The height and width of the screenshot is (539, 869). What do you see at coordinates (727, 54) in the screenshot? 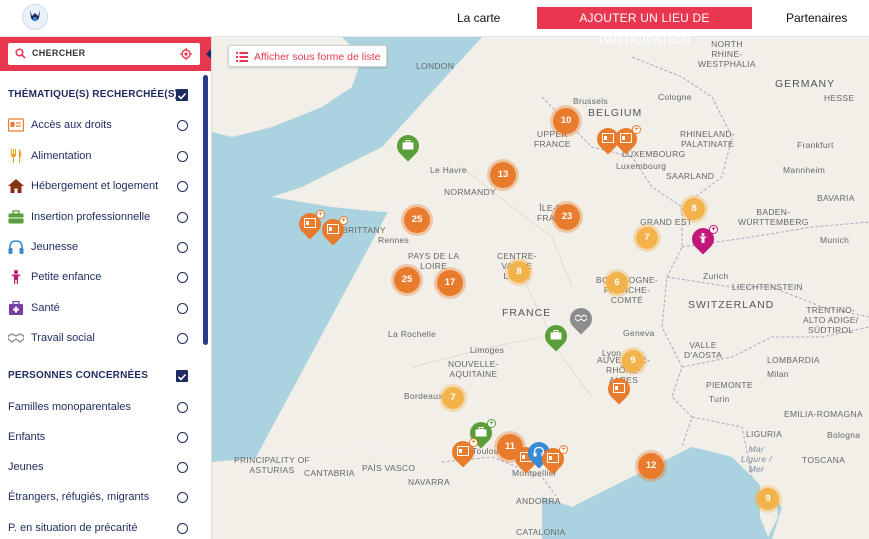
I see `map-label-nrw: NORTH RHINE- WESTPHALIA` at bounding box center [727, 54].